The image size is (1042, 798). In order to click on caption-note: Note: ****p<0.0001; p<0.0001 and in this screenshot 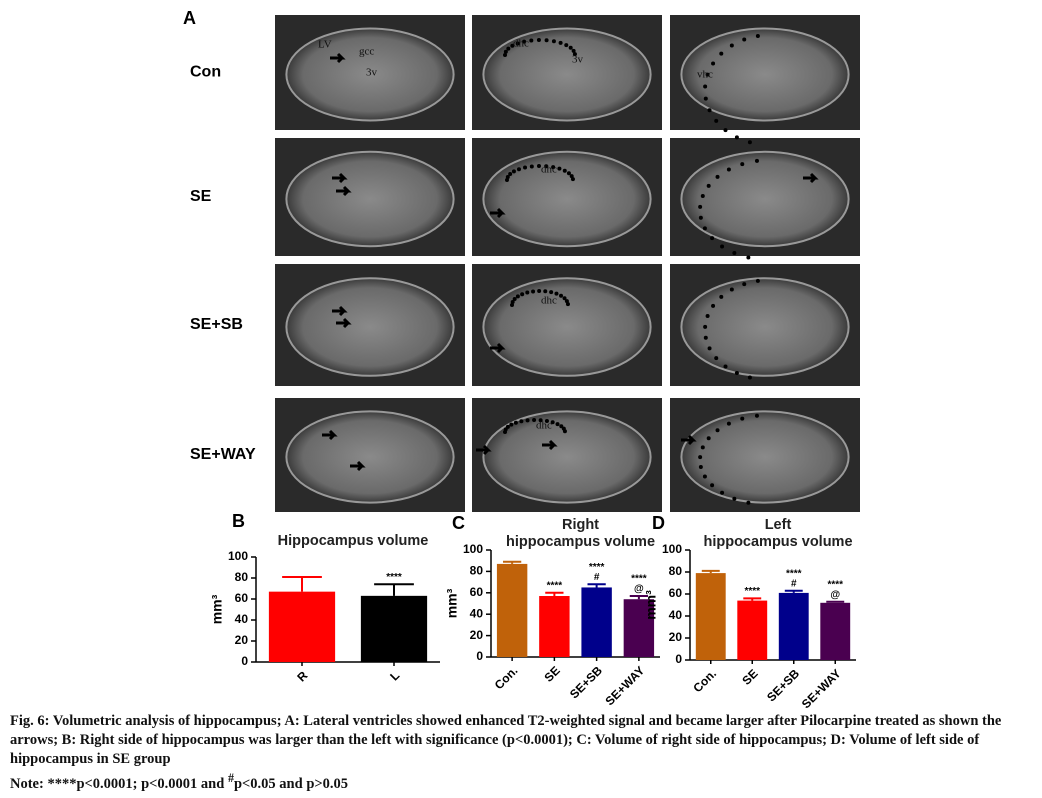, I will do `click(119, 783)`.